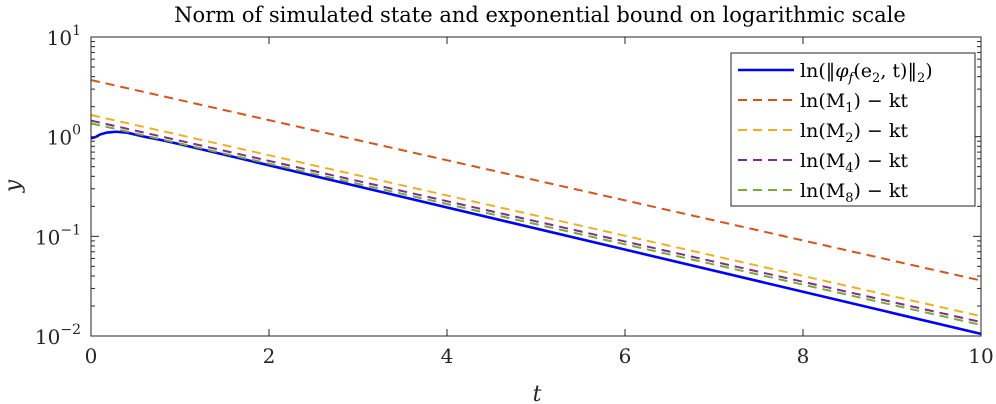 This screenshot has height=404, width=996. Describe the element at coordinates (91, 356) in the screenshot. I see `x-tick-label: 0` at that location.